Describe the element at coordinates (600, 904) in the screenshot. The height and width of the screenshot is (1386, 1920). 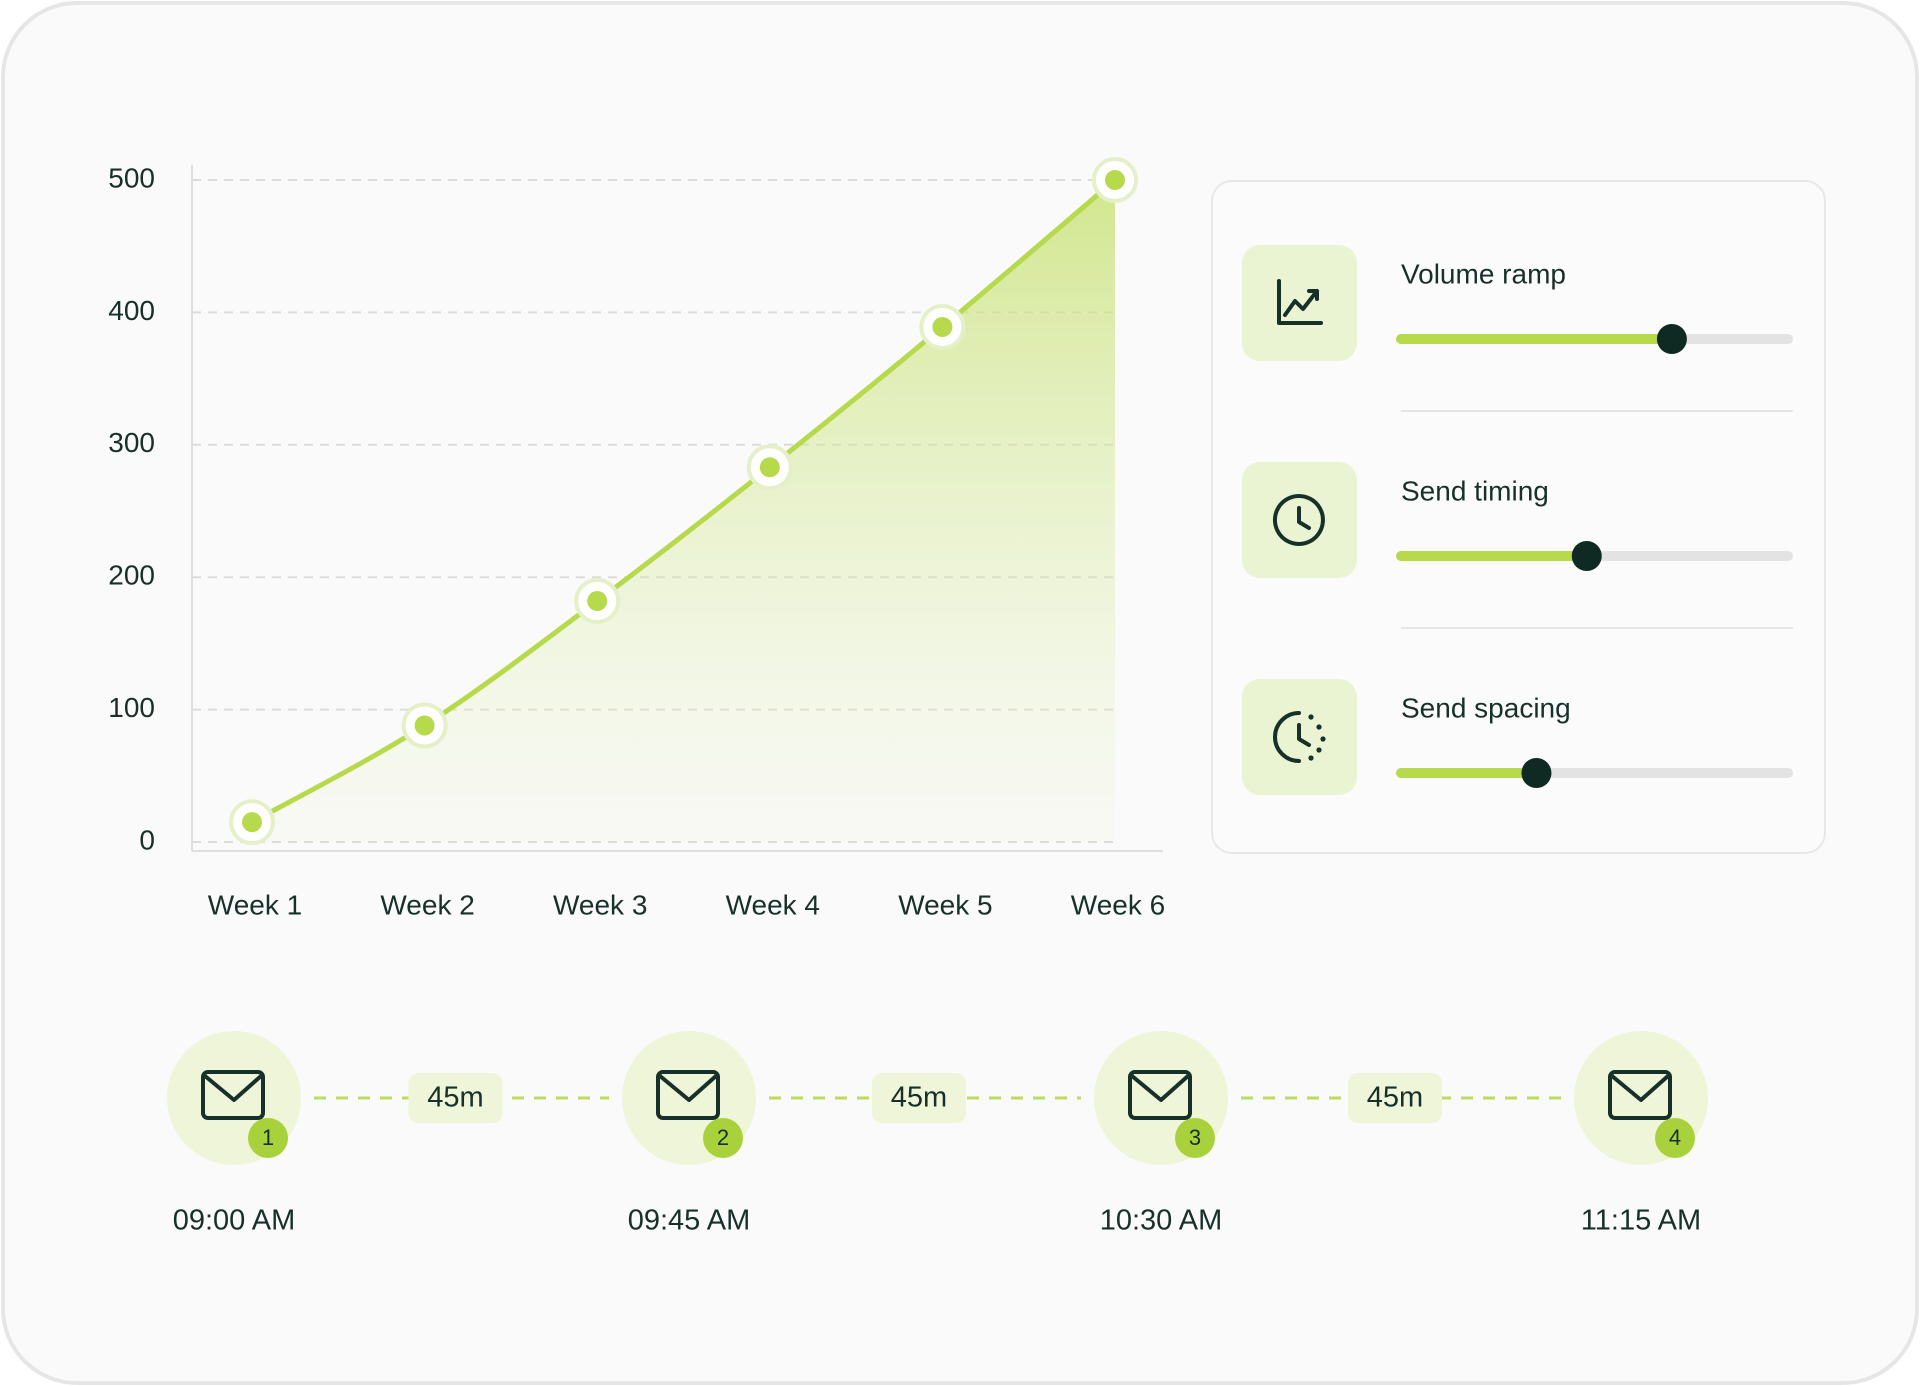
I see `x-tick-label: Week 3` at that location.